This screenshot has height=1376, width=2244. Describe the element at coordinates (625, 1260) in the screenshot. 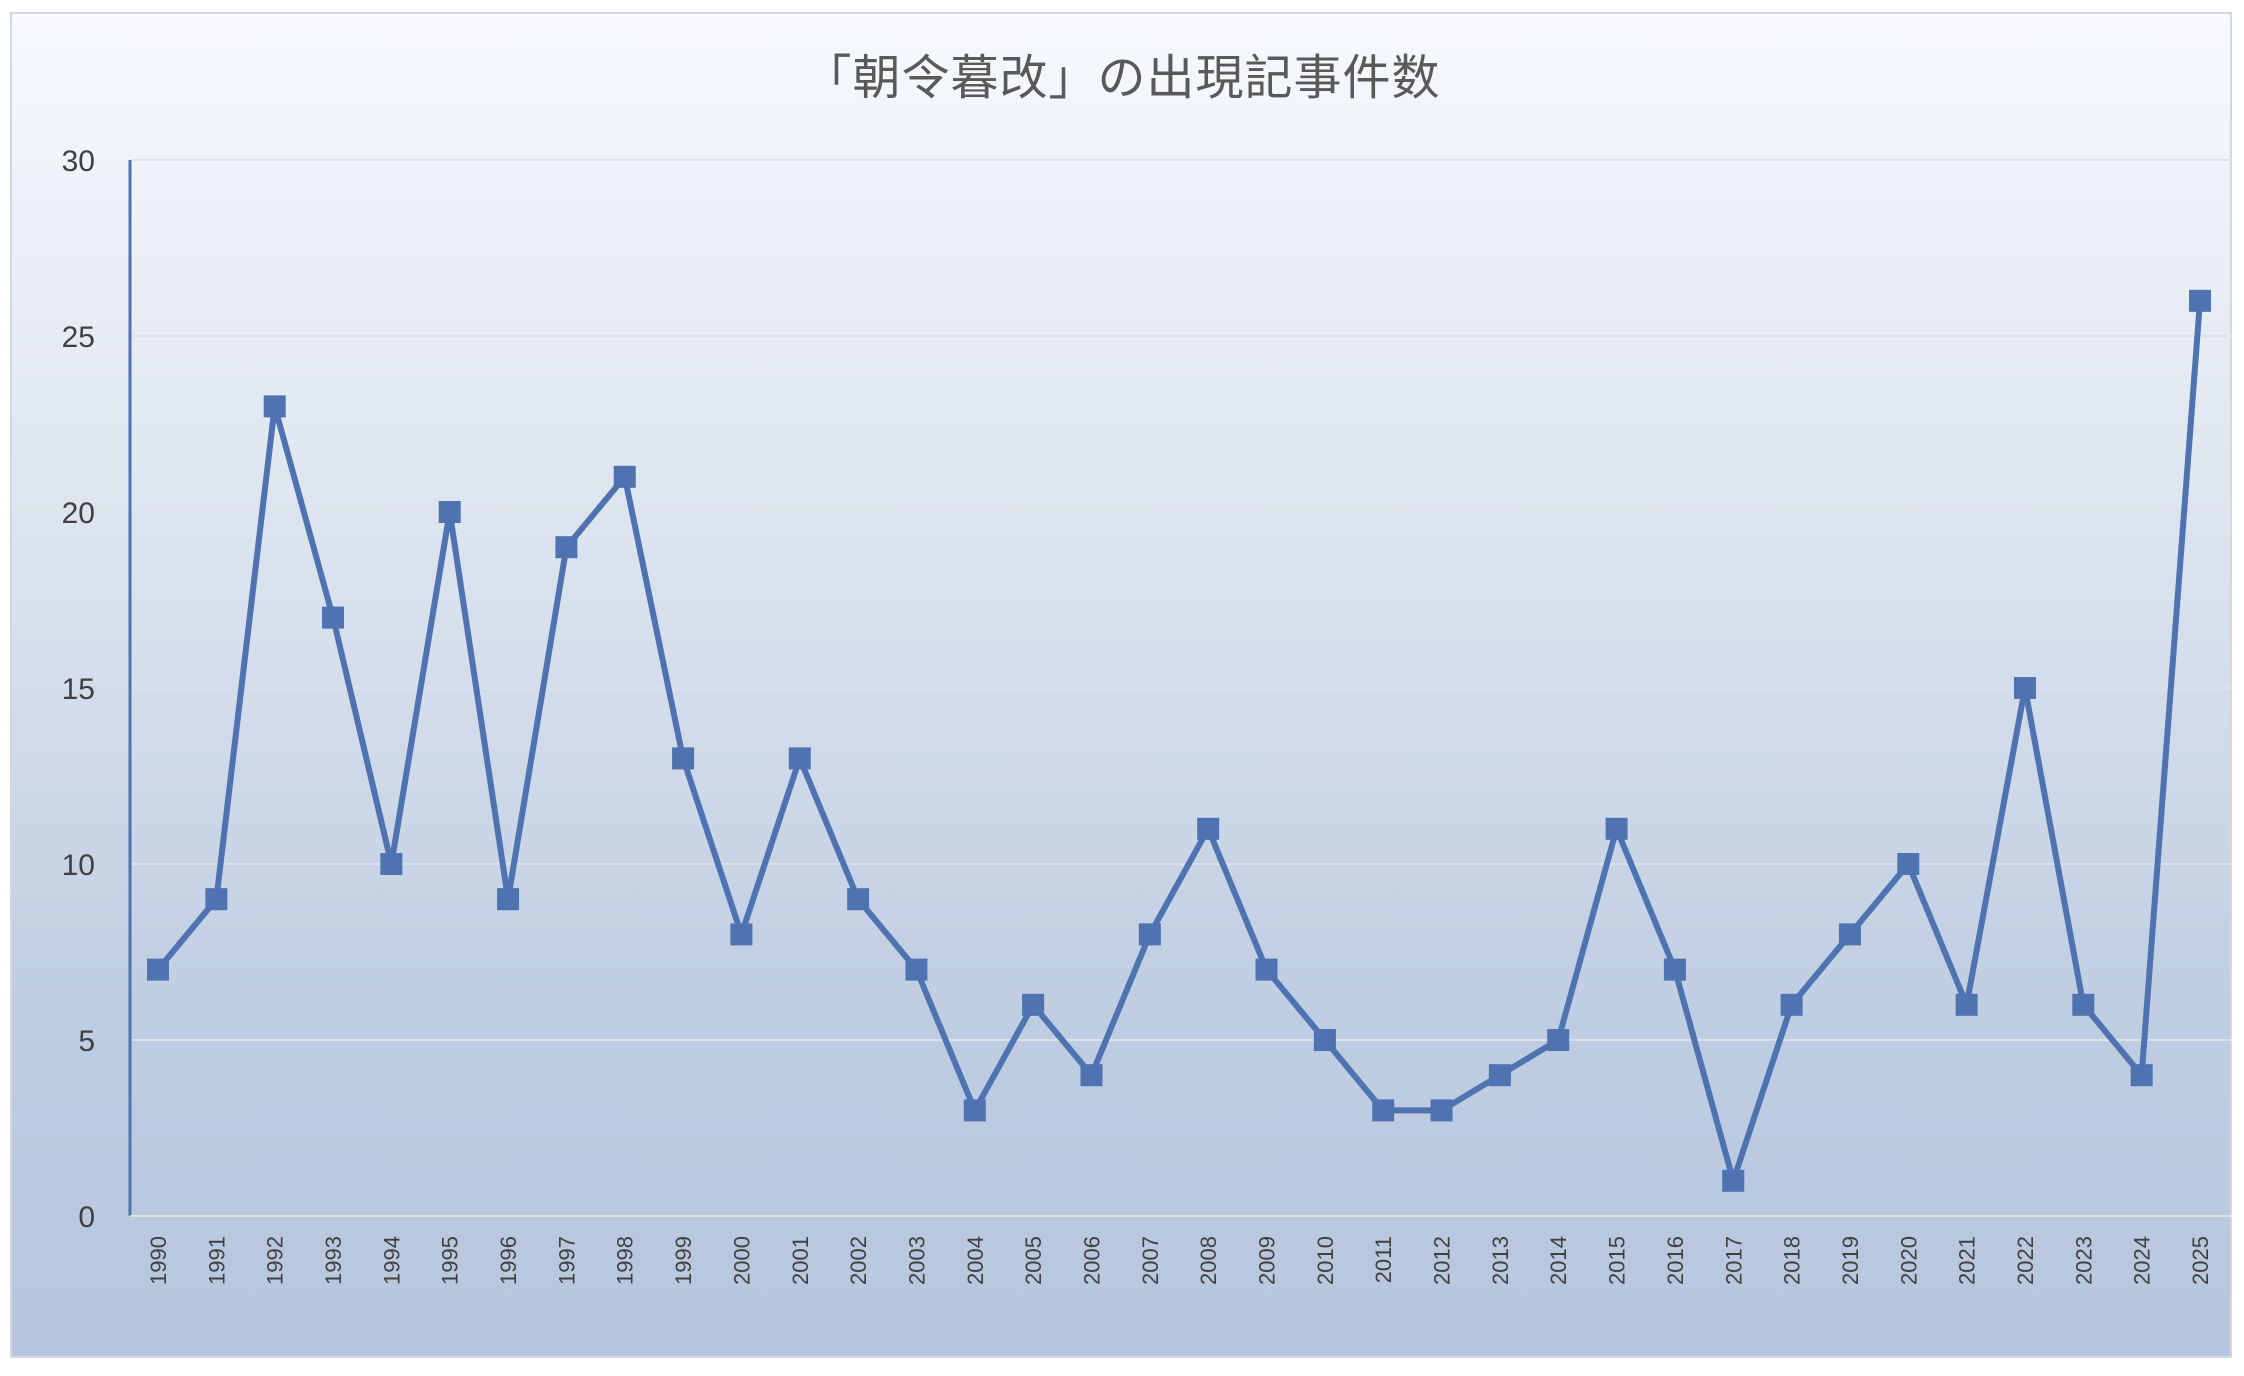

I see `x-tick-label: 1998` at that location.